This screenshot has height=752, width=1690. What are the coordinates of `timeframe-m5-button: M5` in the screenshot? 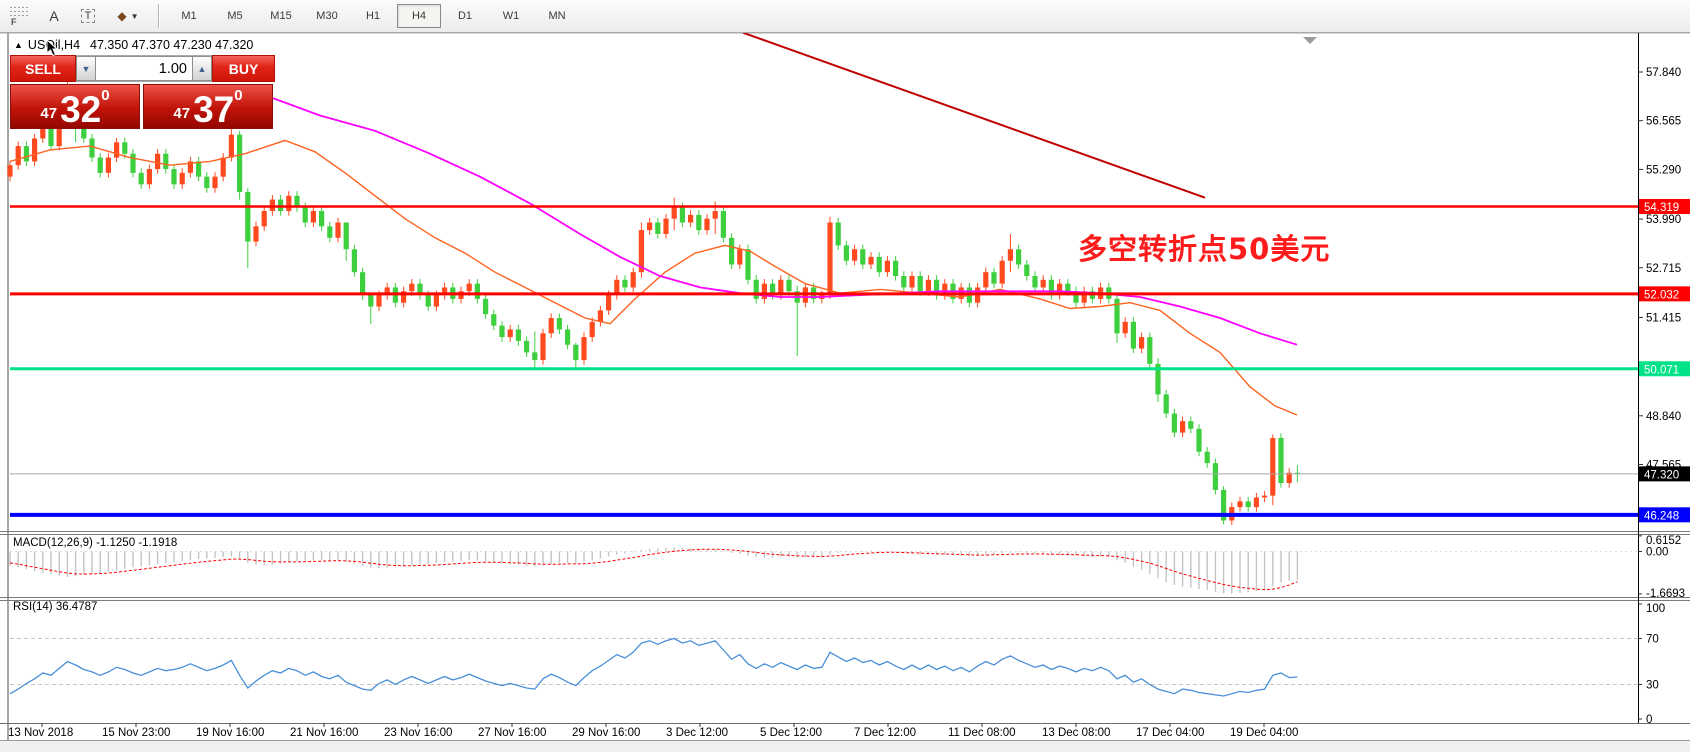 It's located at (235, 16).